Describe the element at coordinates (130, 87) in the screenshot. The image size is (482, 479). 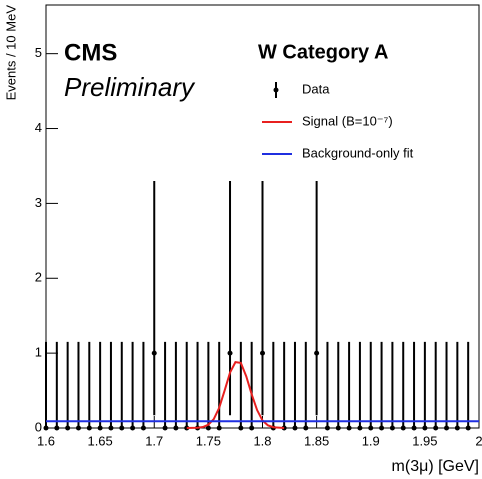
I see `status-label: Preliminary` at that location.